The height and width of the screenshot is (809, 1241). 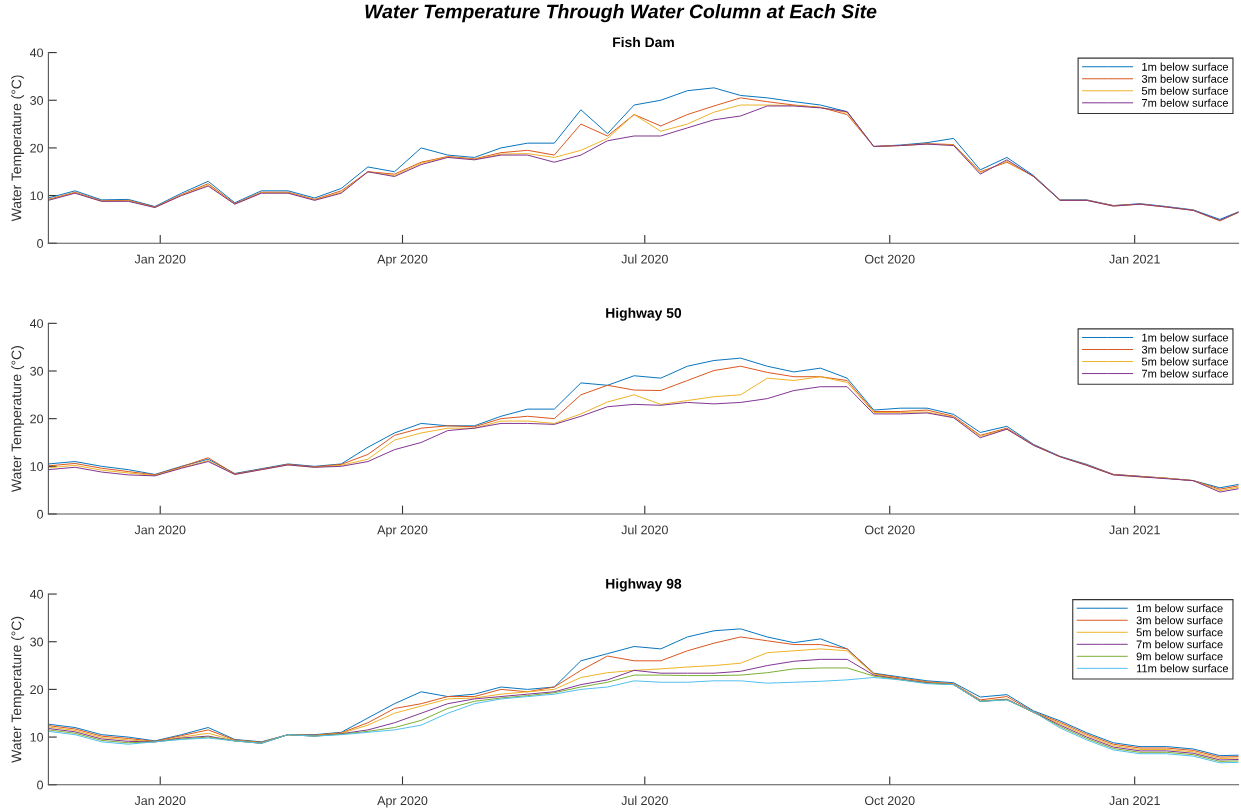 I want to click on legend-label: 11m below surface, so click(x=1182, y=668).